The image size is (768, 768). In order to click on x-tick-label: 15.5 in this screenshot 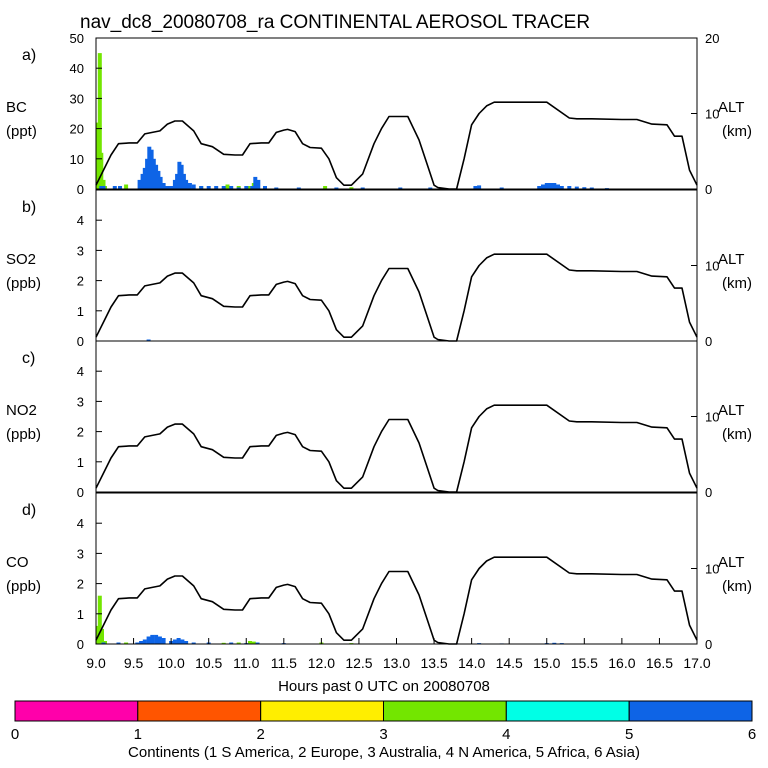, I will do `click(584, 663)`.